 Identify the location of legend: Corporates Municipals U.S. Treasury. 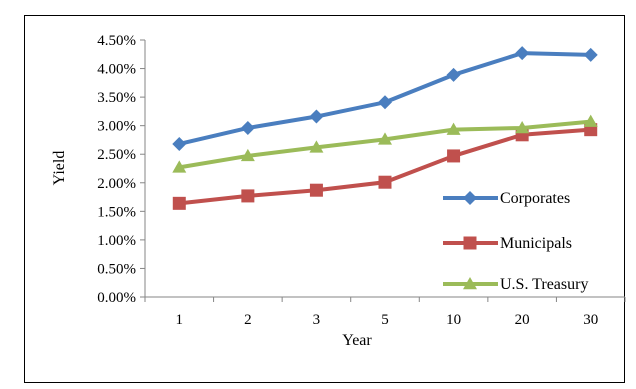
(515, 241).